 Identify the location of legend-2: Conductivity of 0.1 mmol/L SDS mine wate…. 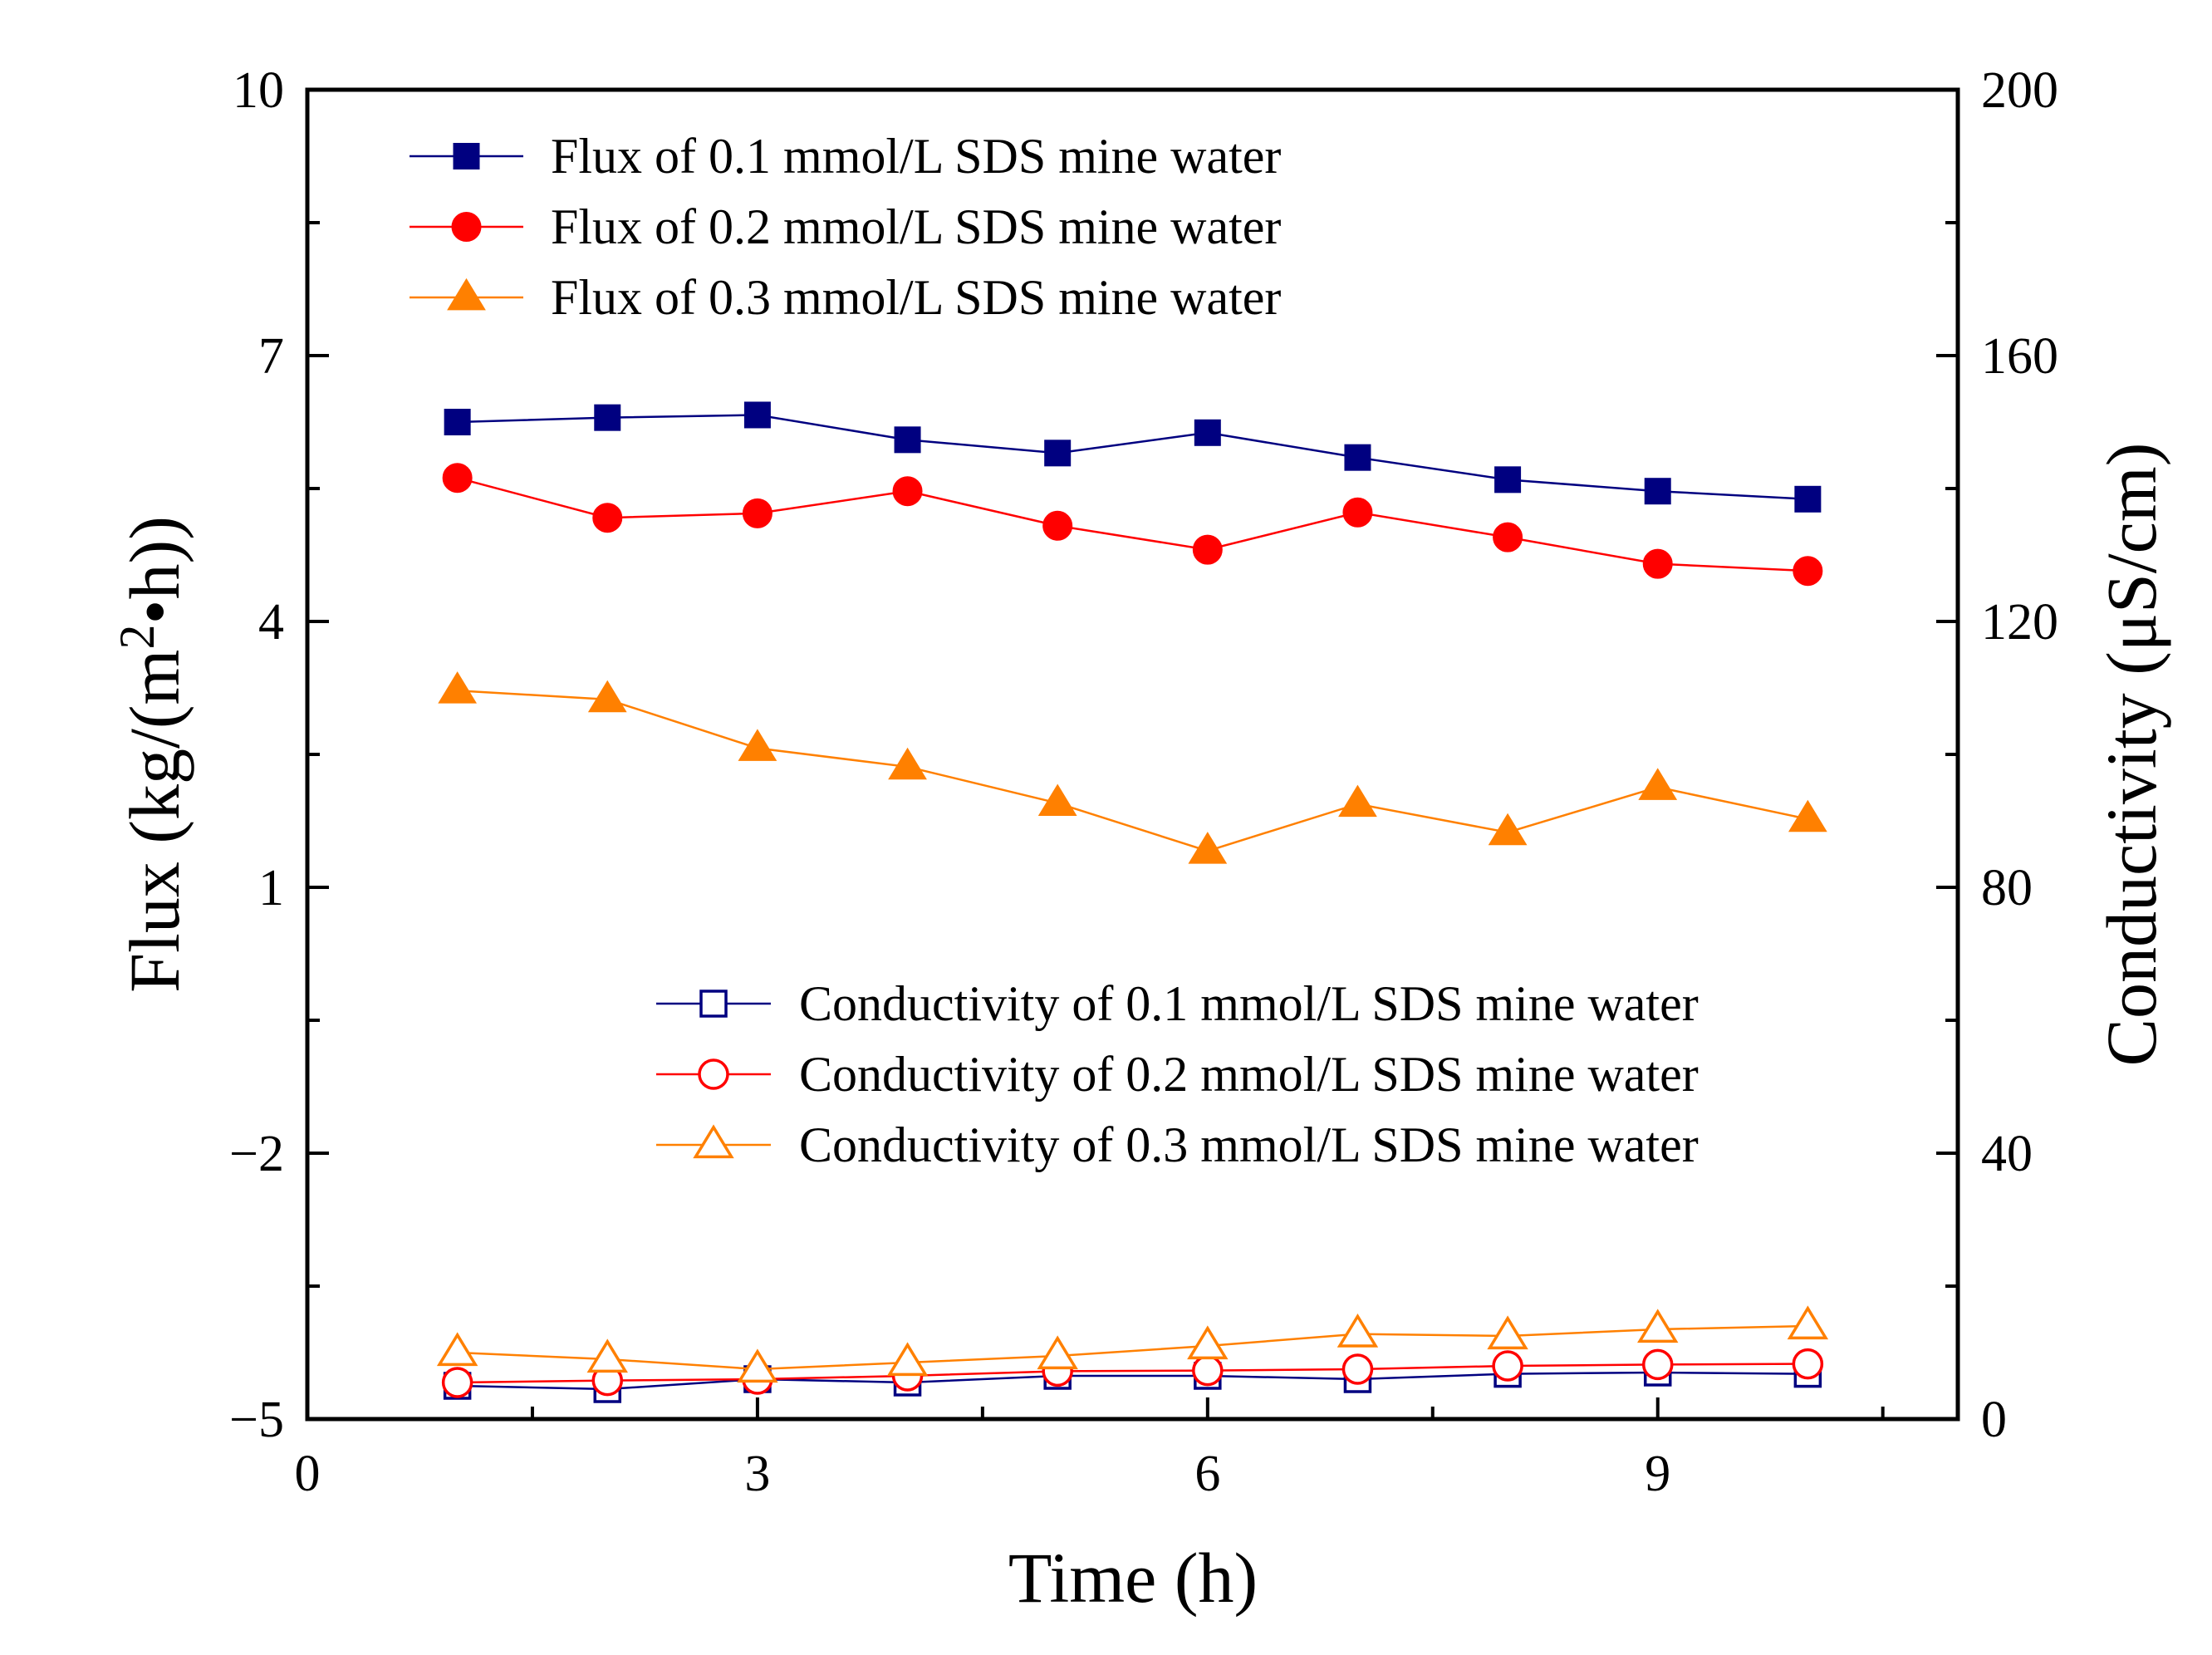
(1177, 1074).